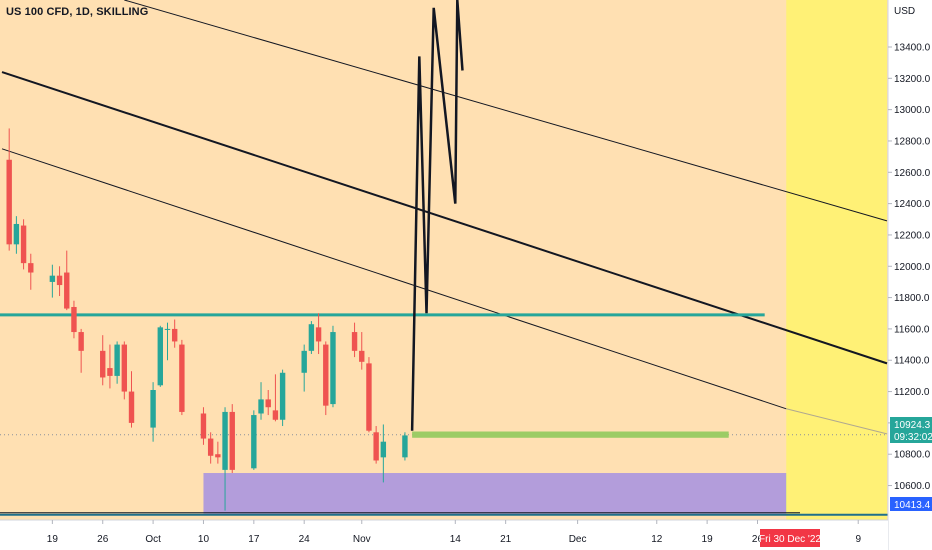 This screenshot has height=550, width=932. What do you see at coordinates (913, 437) in the screenshot?
I see `countdown-timer: 09:32:02` at bounding box center [913, 437].